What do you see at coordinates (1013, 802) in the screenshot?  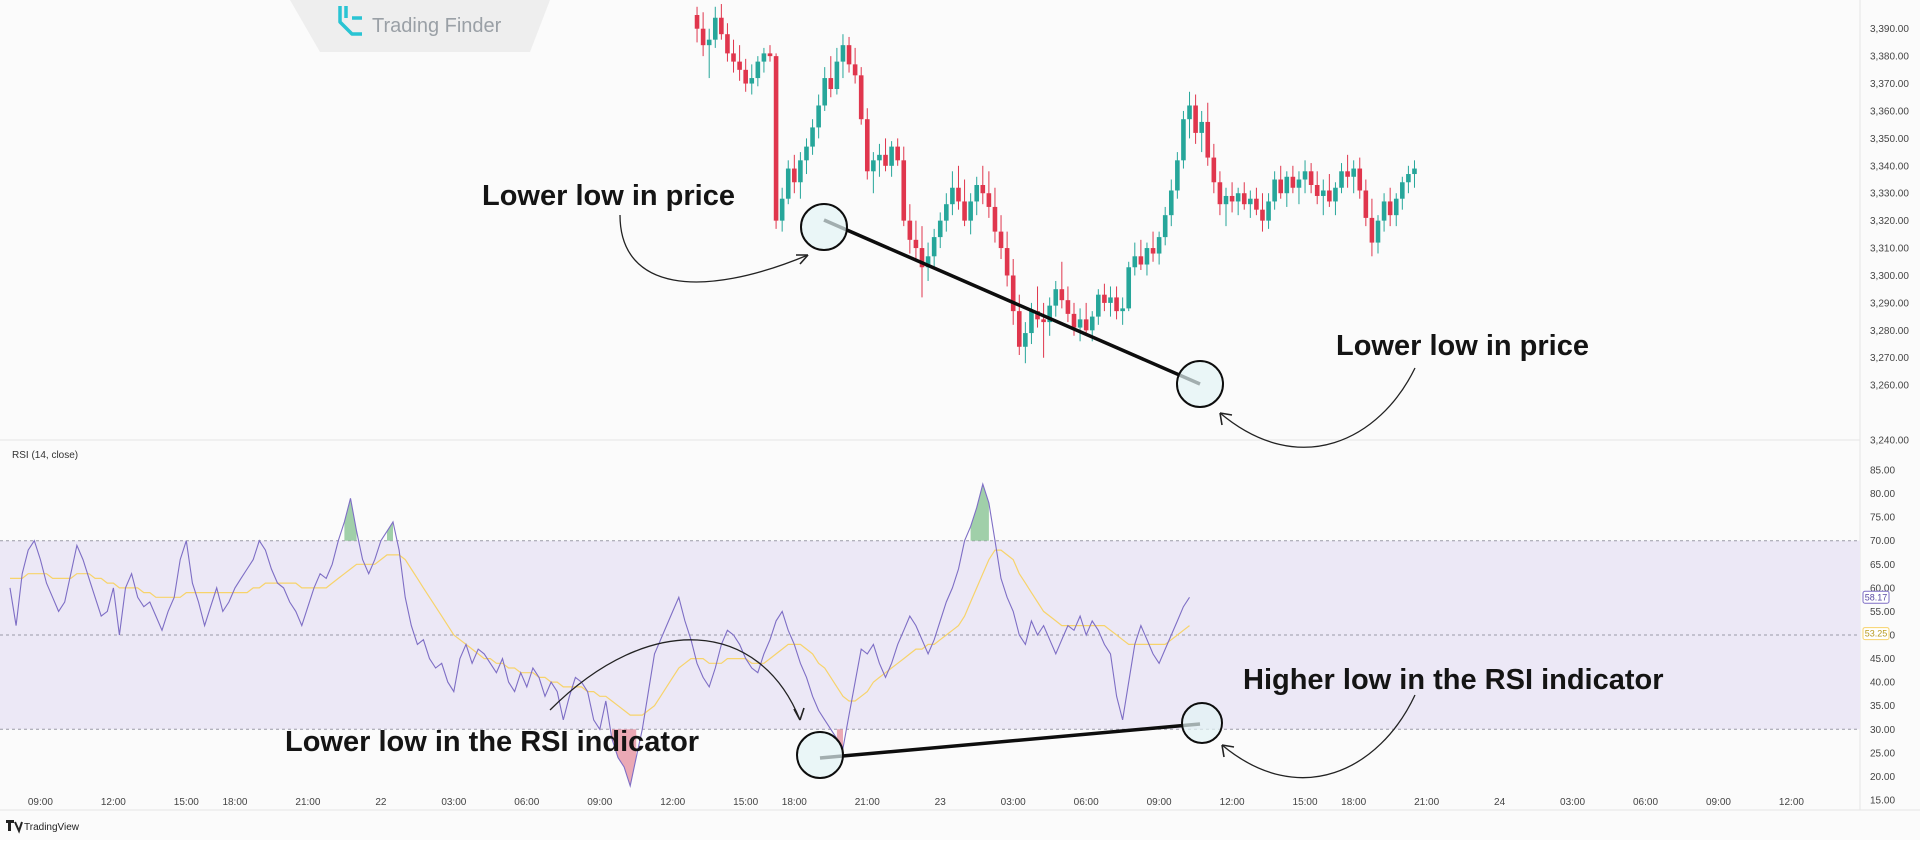 I see `time-tick-label: 03:00` at bounding box center [1013, 802].